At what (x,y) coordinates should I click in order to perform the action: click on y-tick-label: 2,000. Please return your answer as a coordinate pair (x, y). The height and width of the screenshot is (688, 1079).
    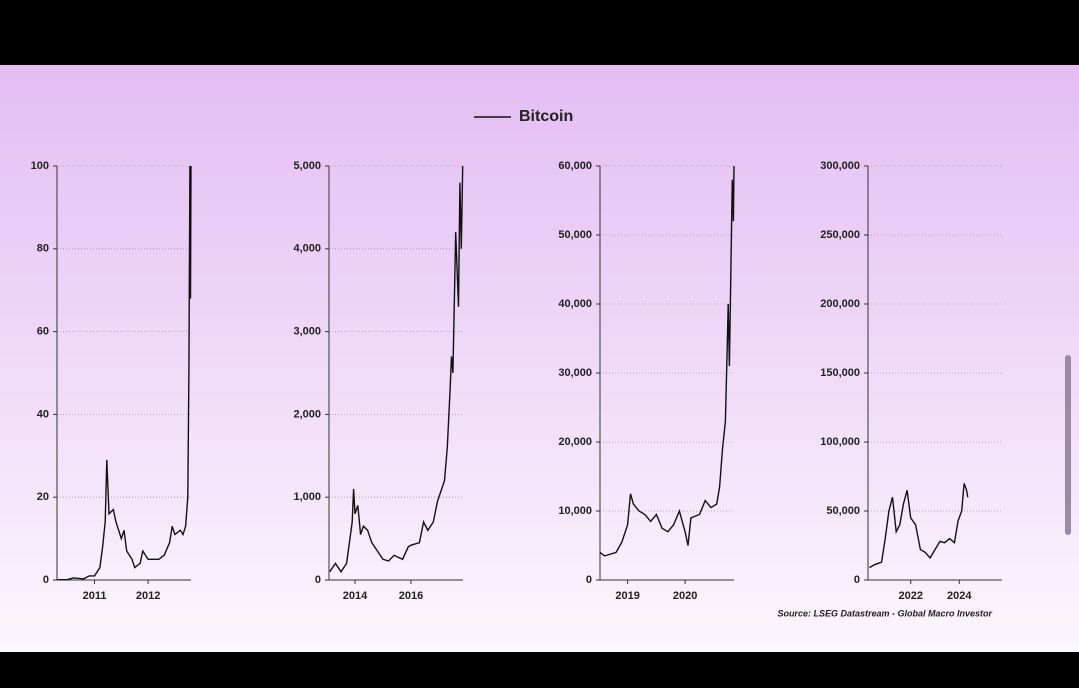
    Looking at the image, I should click on (307, 414).